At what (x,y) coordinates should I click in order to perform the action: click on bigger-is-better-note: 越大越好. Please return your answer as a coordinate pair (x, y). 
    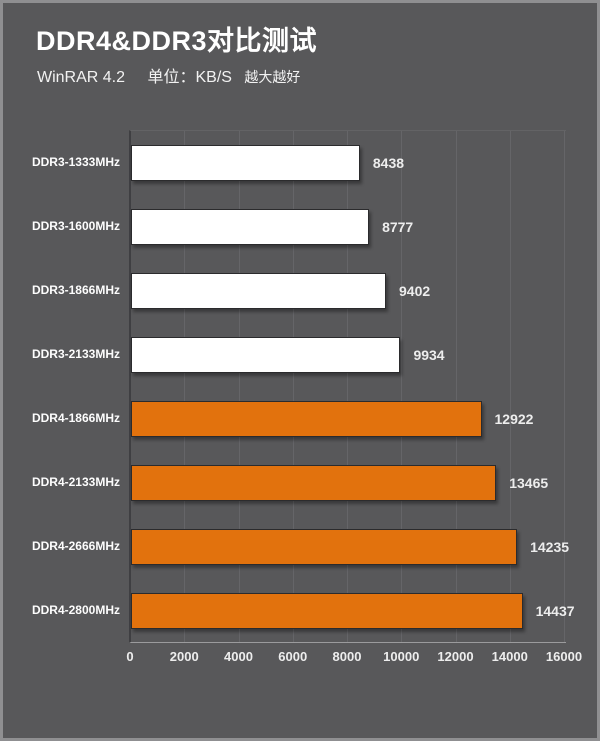
    Looking at the image, I should click on (272, 77).